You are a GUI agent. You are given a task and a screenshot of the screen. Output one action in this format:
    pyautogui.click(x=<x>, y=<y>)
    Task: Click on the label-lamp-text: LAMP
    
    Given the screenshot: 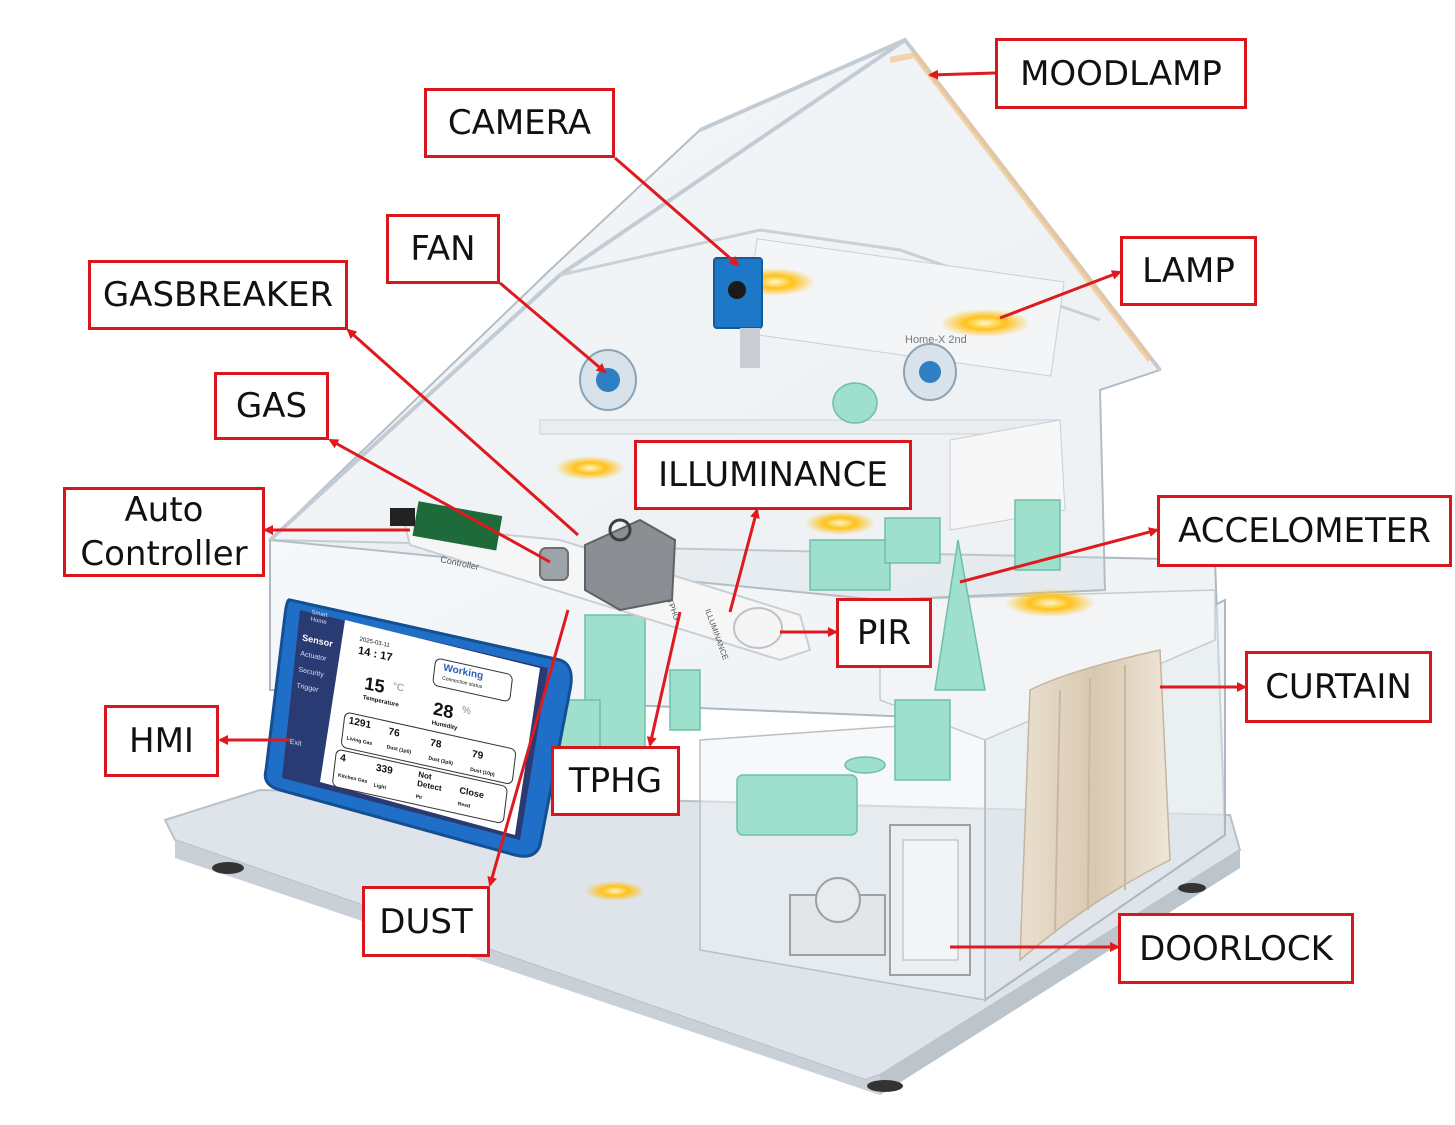 What is the action you would take?
    pyautogui.click(x=1188, y=271)
    